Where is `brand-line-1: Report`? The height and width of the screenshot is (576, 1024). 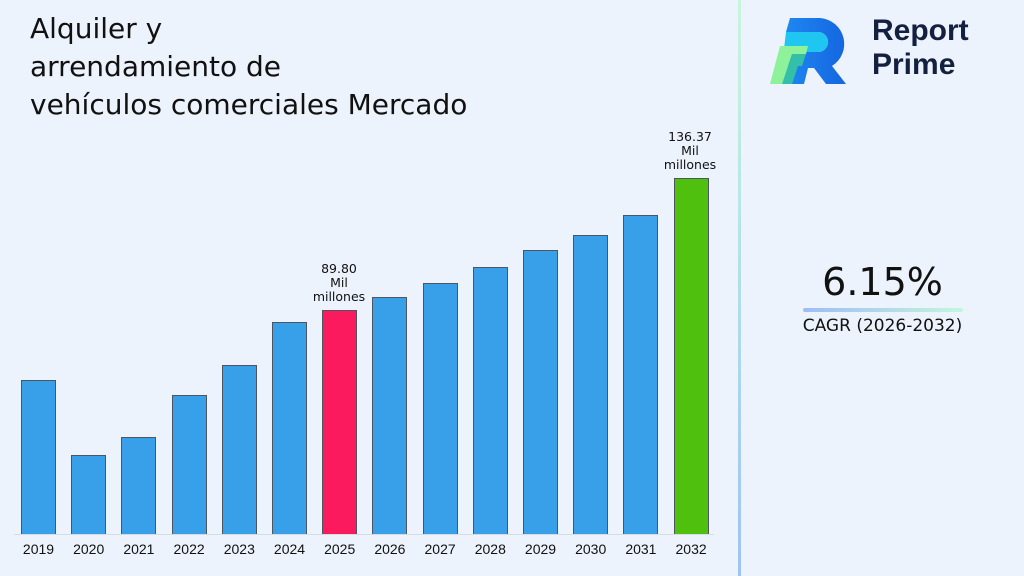 brand-line-1: Report is located at coordinates (920, 30).